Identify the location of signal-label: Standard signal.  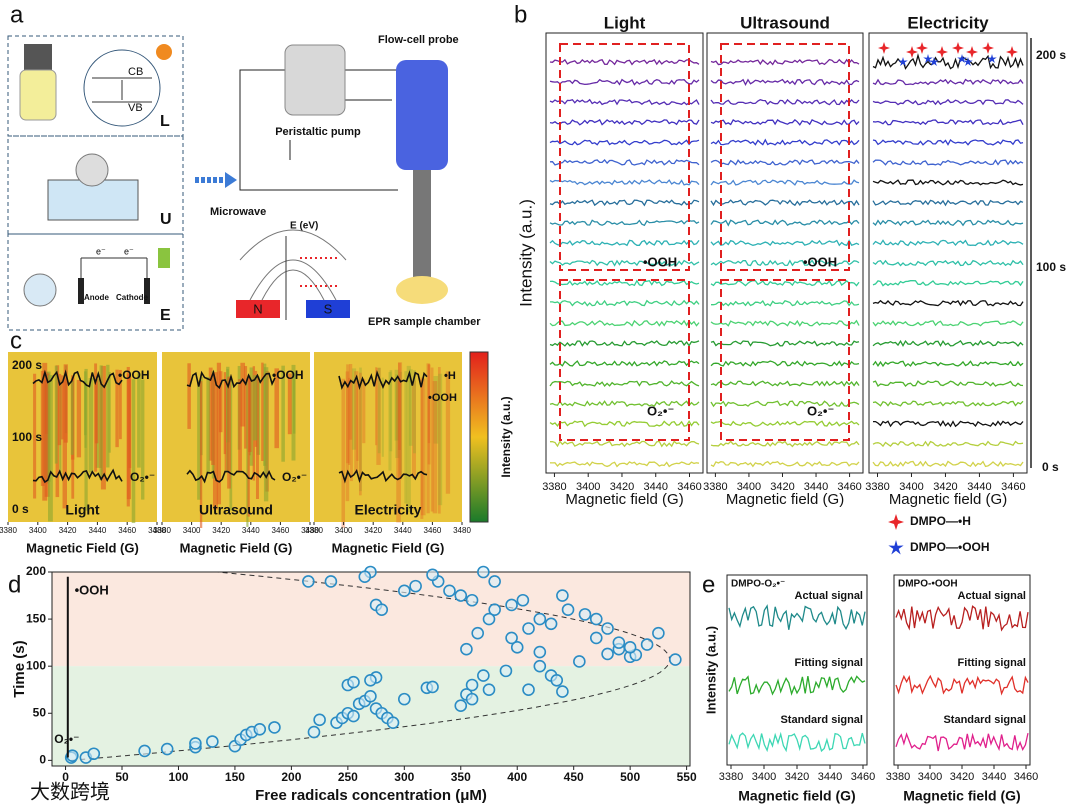
(821, 720).